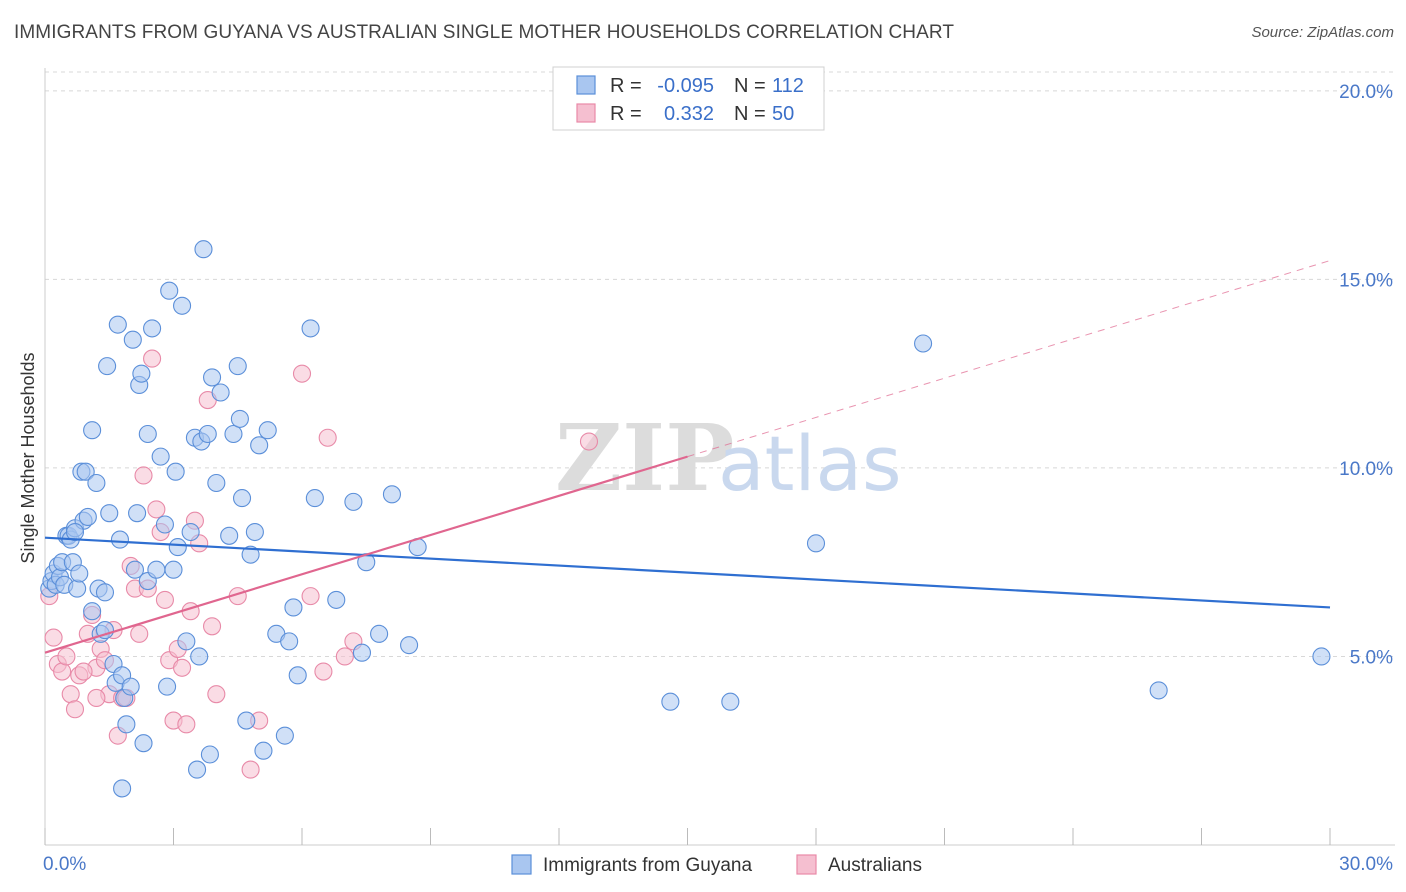 The image size is (1406, 892). What do you see at coordinates (647, 865) in the screenshot?
I see `bottom-legend-label-guyana: Immigrants from Guyana` at bounding box center [647, 865].